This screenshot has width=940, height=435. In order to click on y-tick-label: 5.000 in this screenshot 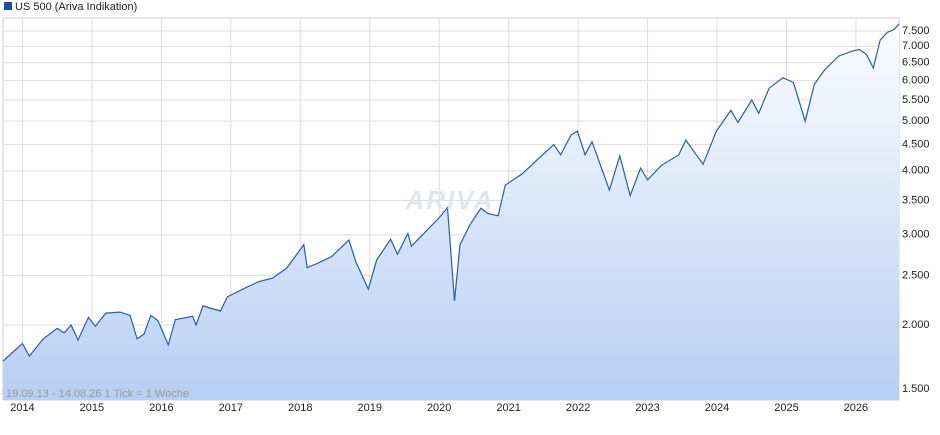, I will do `click(916, 121)`.